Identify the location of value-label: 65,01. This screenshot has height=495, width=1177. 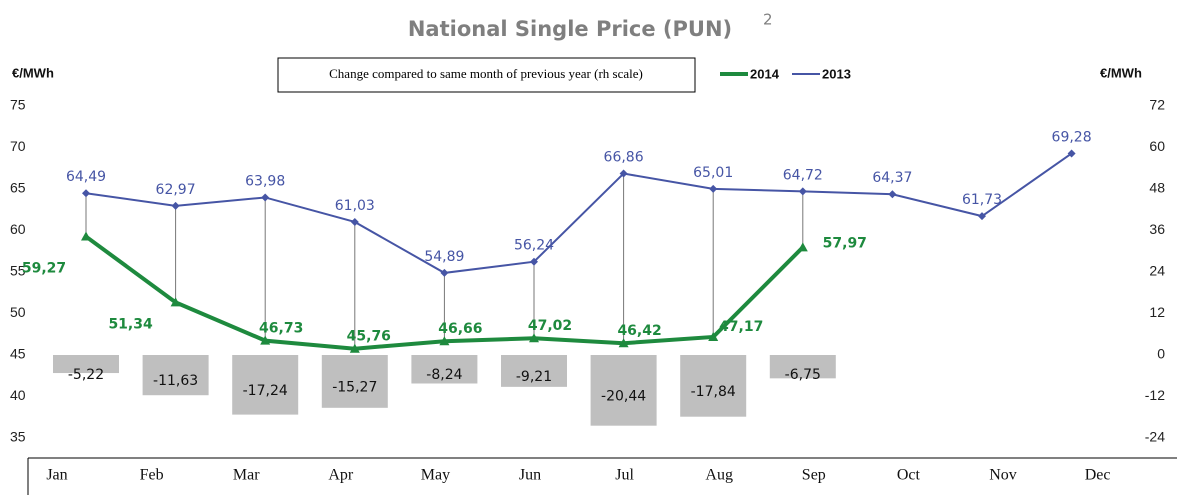
(713, 173).